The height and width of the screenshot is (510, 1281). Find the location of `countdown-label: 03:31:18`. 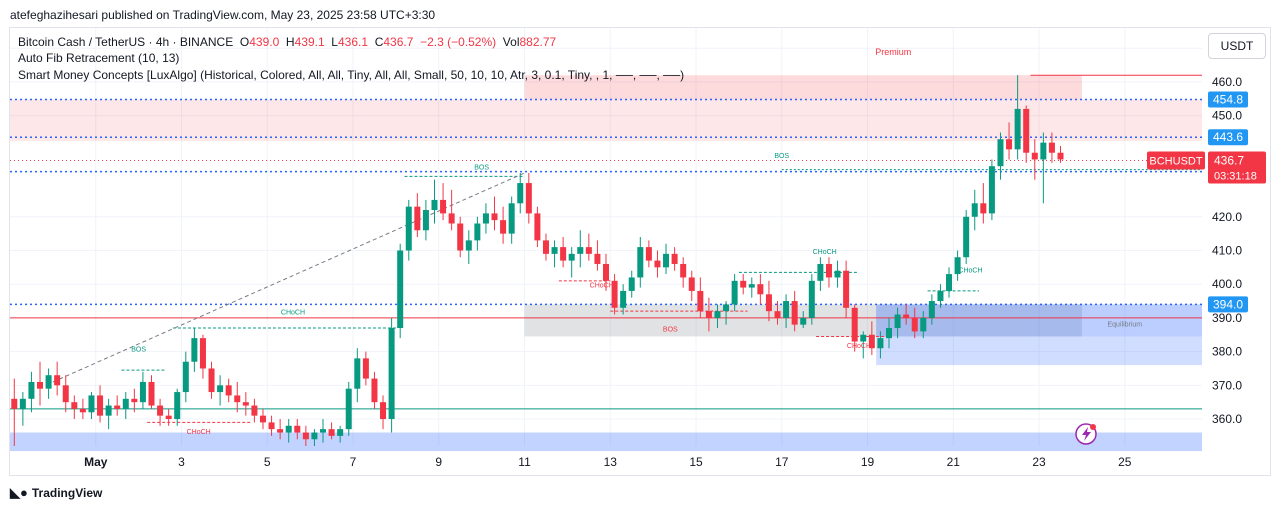

countdown-label: 03:31:18 is located at coordinates (1235, 176).